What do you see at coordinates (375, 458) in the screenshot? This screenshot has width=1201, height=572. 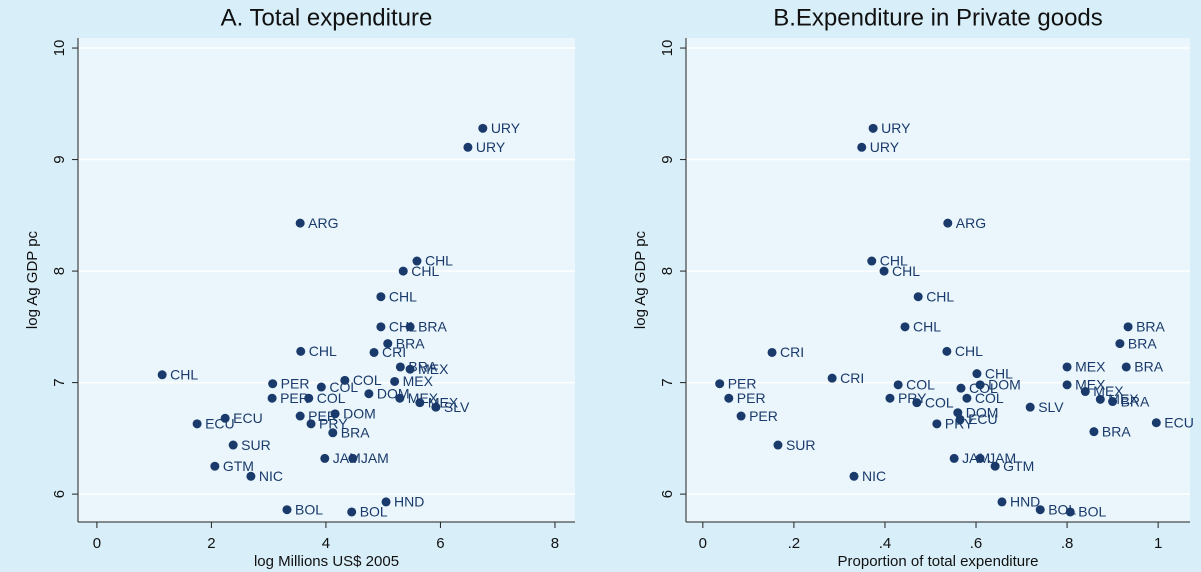 I see `point-label: JAM` at bounding box center [375, 458].